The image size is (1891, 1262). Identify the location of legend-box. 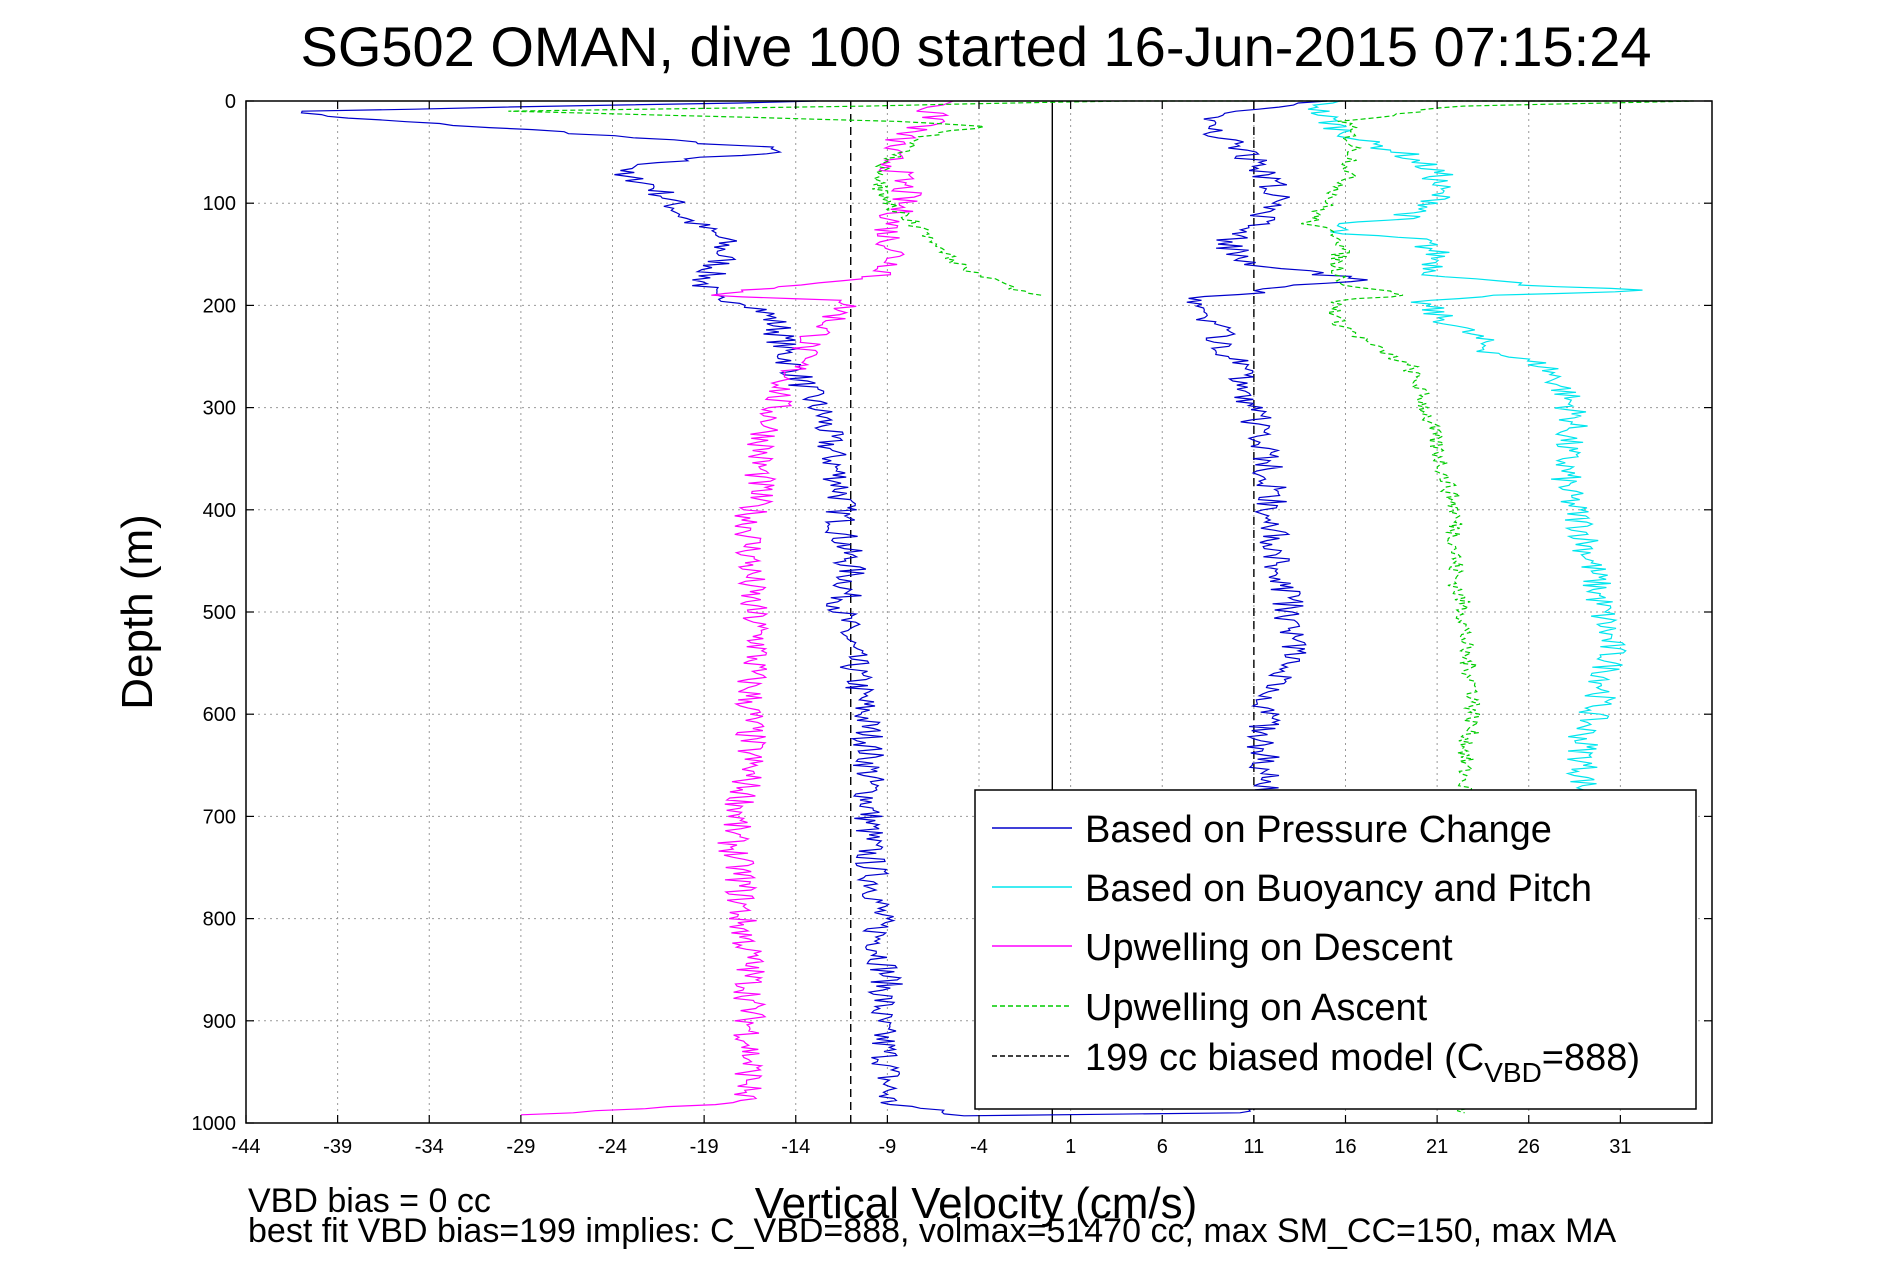
(1335, 949).